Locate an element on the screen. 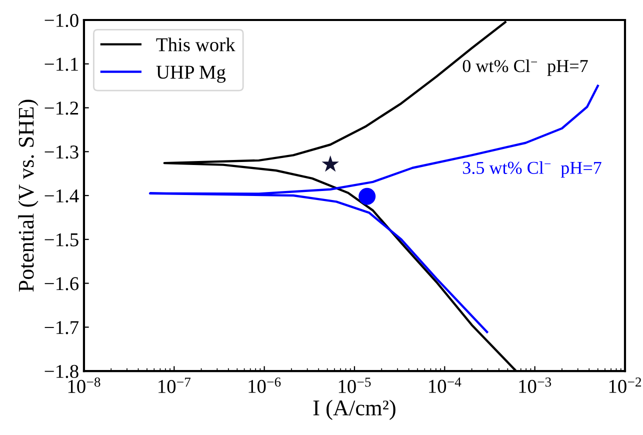 The image size is (643, 435). x-axis-title: I (A/cm²) is located at coordinates (354, 410).